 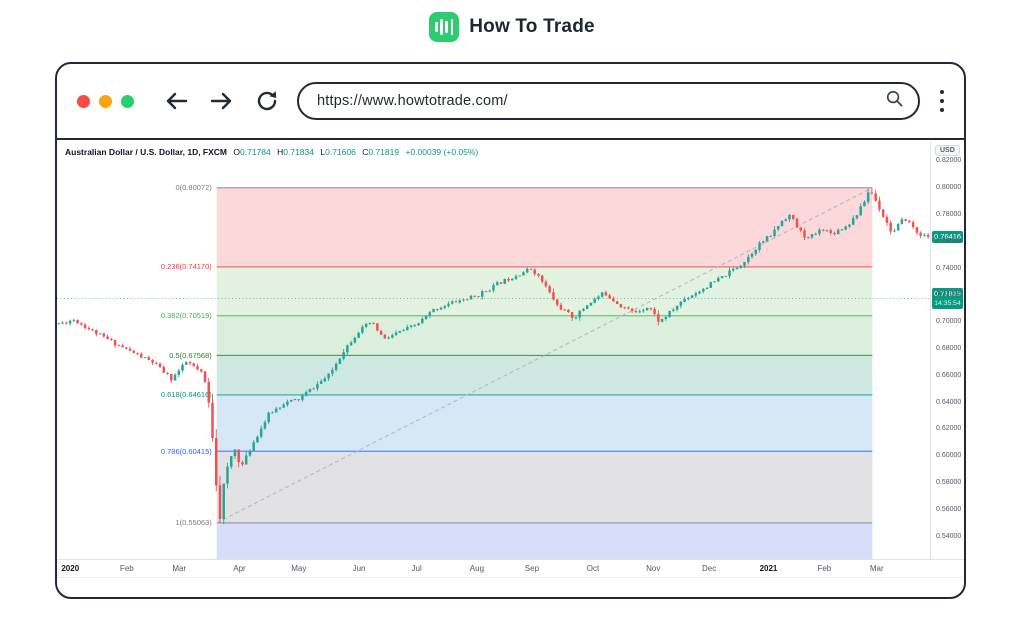 What do you see at coordinates (532, 26) in the screenshot?
I see `brand-title: How To Trade` at bounding box center [532, 26].